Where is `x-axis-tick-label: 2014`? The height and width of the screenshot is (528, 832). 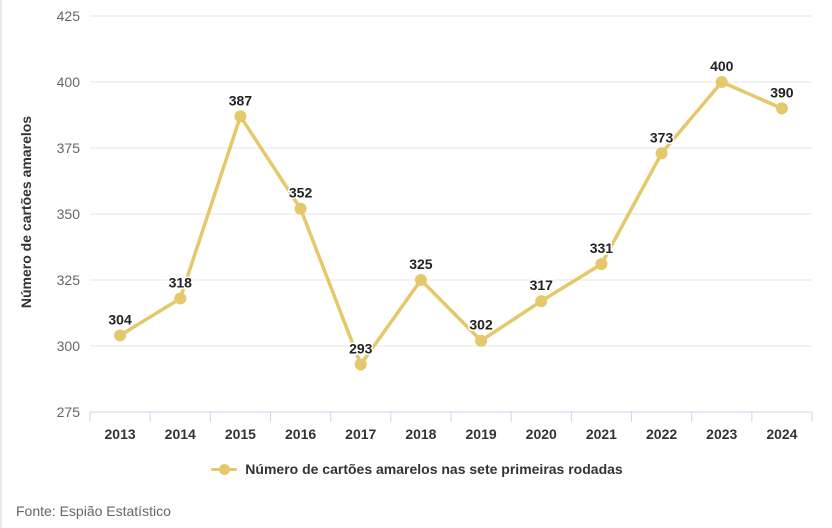
x-axis-tick-label: 2014 is located at coordinates (180, 434).